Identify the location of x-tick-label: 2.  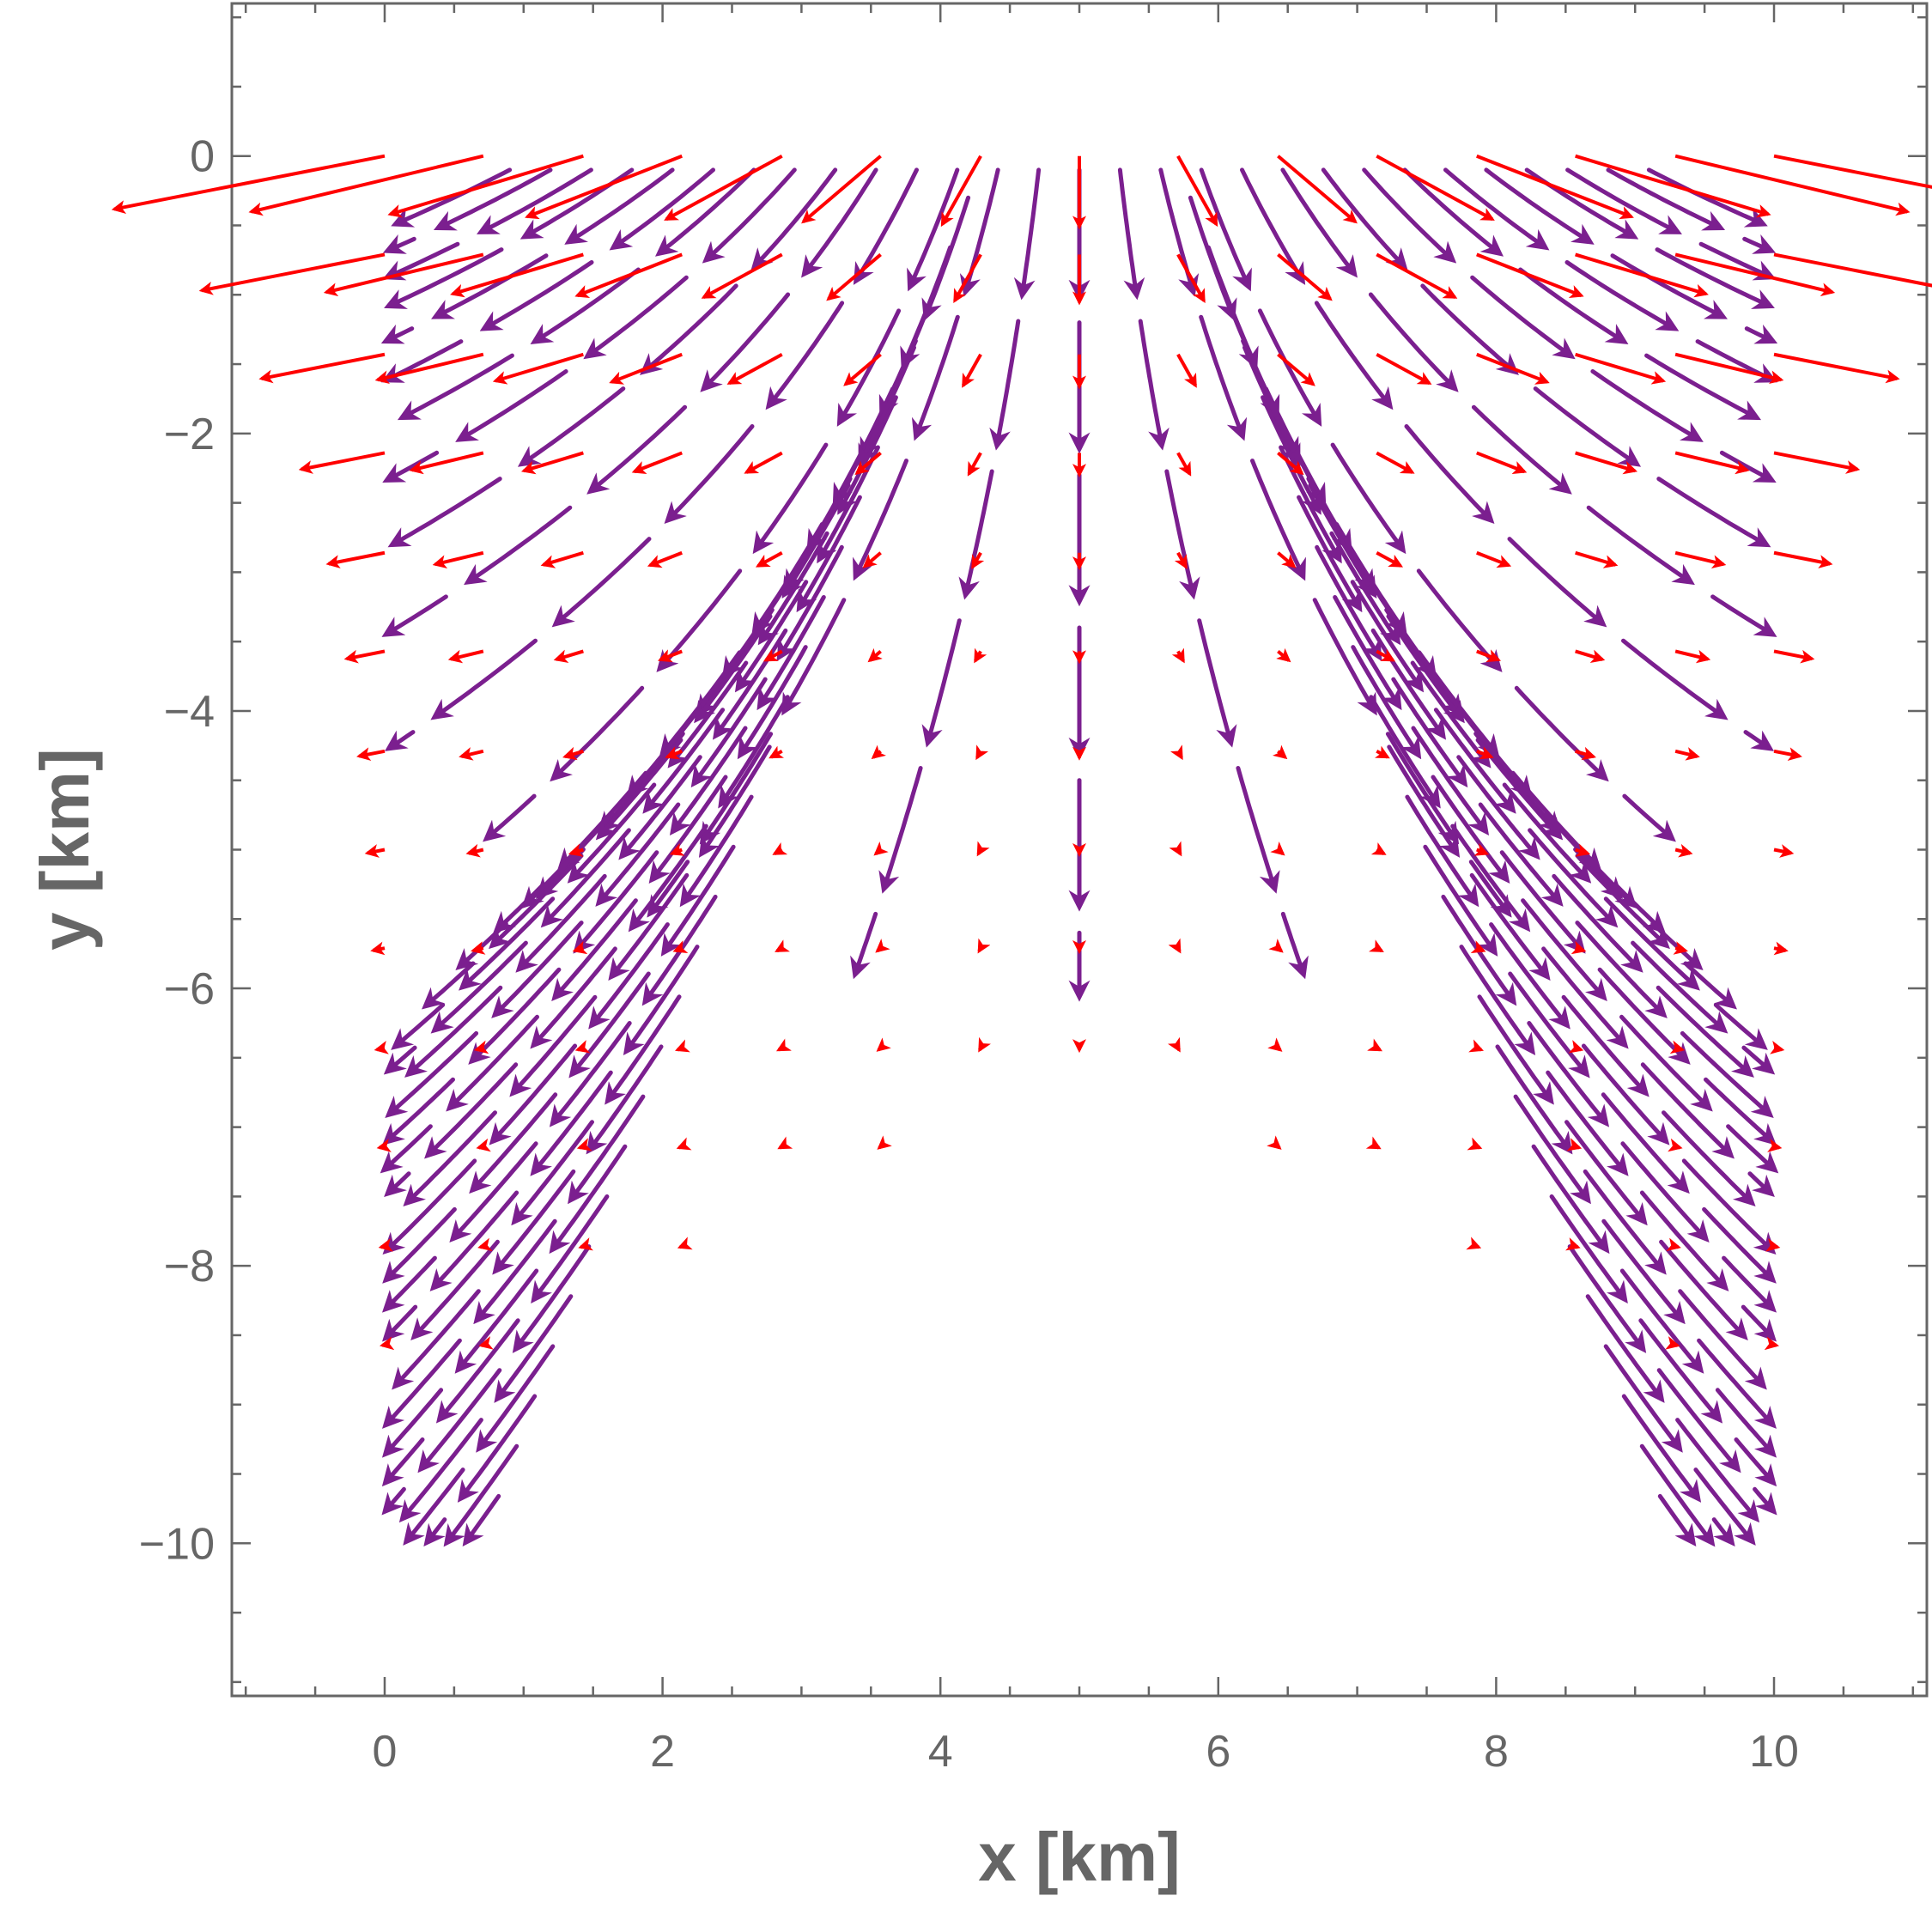
(662, 1752).